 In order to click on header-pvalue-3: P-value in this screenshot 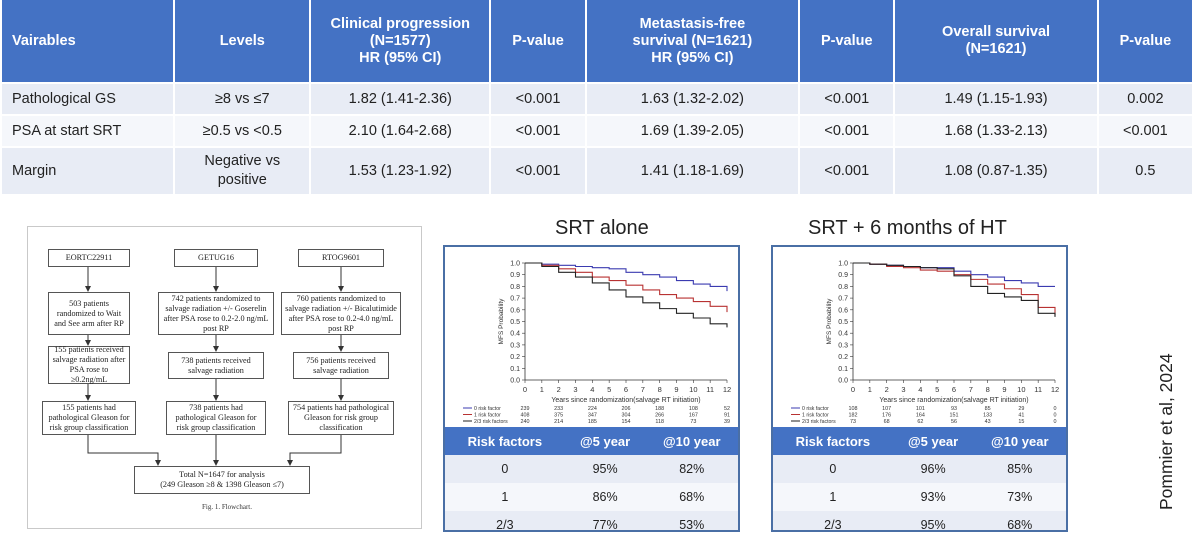, I will do `click(1145, 42)`.